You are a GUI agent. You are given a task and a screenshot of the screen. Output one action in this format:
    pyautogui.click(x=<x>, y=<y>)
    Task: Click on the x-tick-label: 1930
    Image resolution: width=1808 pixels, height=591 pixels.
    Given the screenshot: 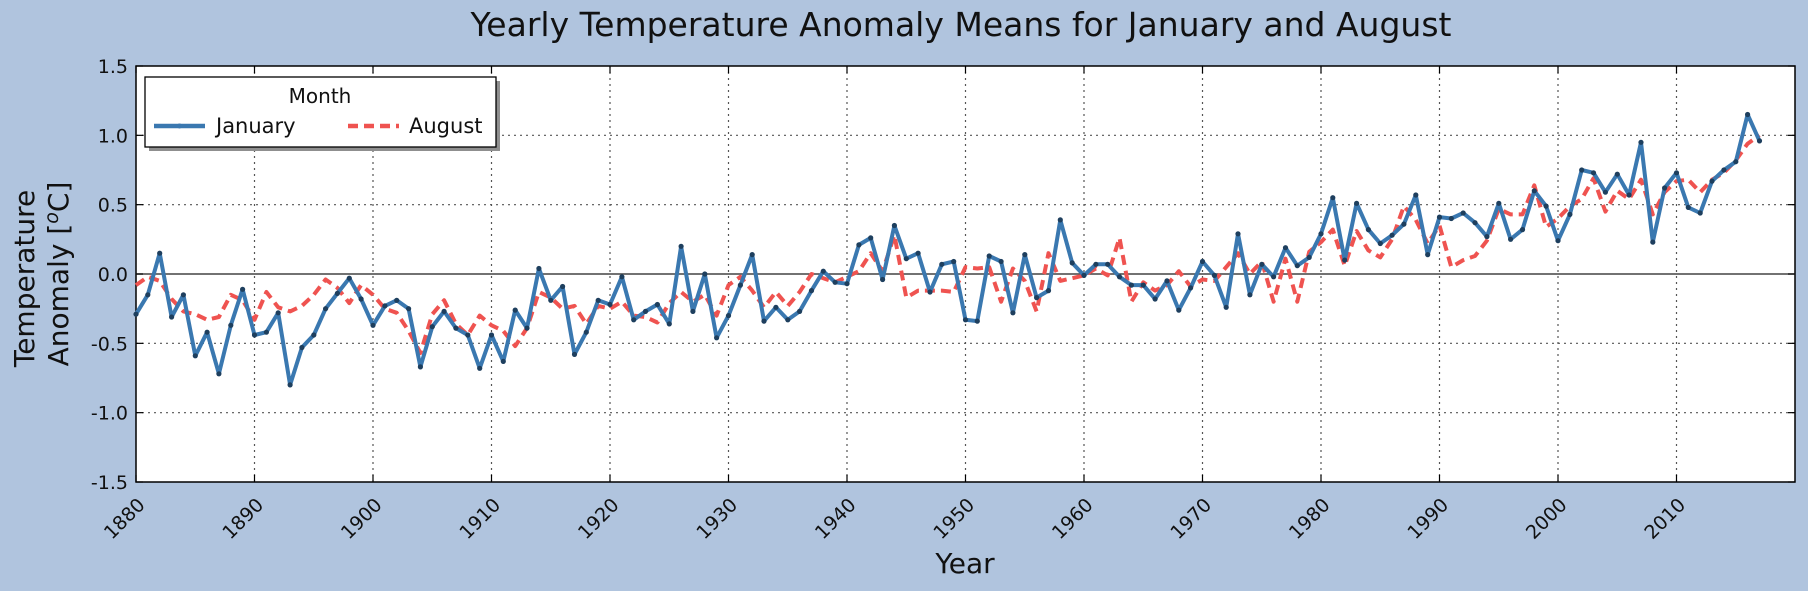 What is the action you would take?
    pyautogui.click(x=717, y=519)
    